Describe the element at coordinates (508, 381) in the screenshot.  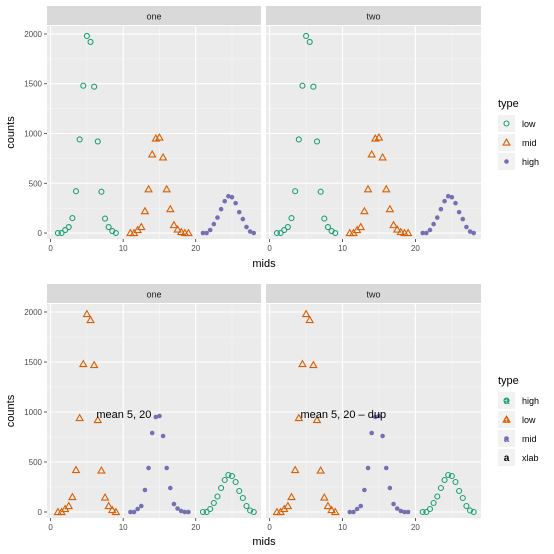
I see `legend-title: type` at that location.